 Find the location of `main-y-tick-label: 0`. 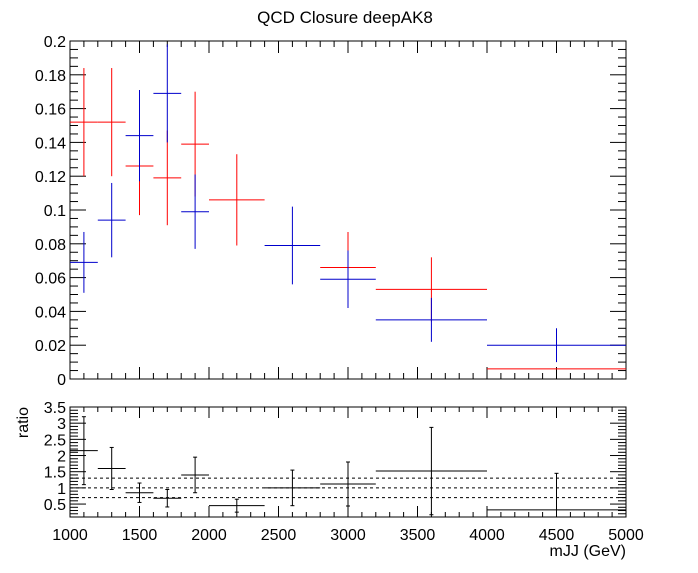

main-y-tick-label: 0 is located at coordinates (61, 380).